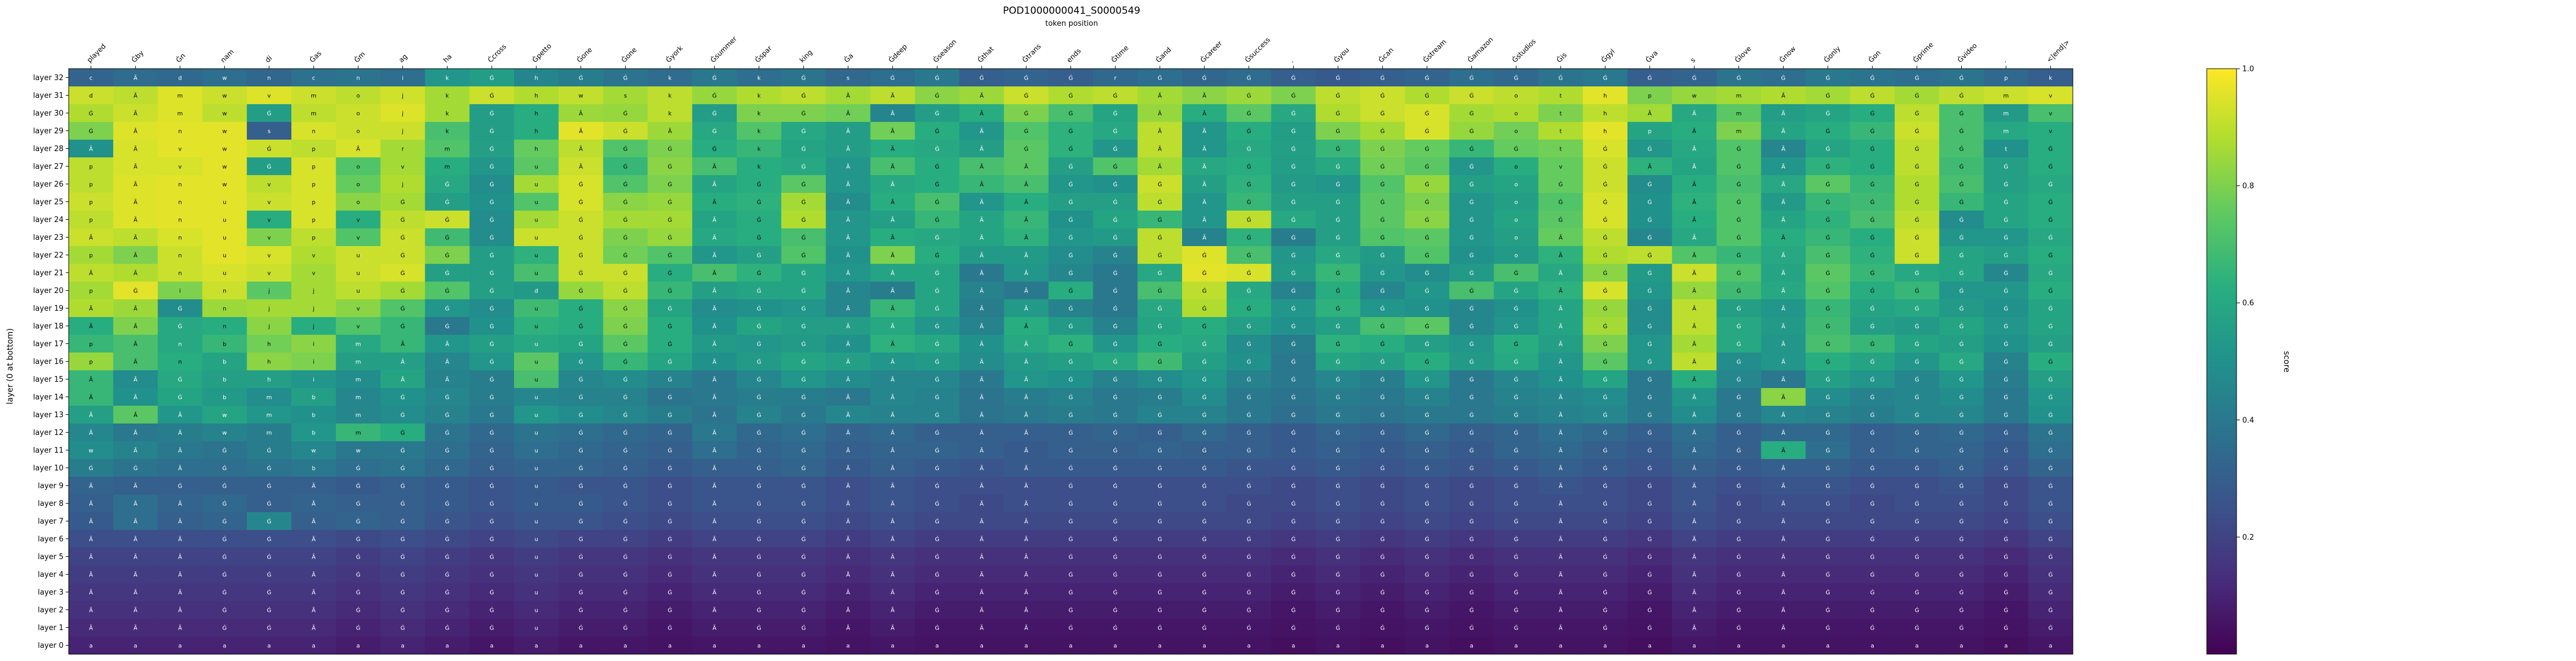 The height and width of the screenshot is (661, 2576). Describe the element at coordinates (1651, 56) in the screenshot. I see `x-tick-label: Ġva` at that location.